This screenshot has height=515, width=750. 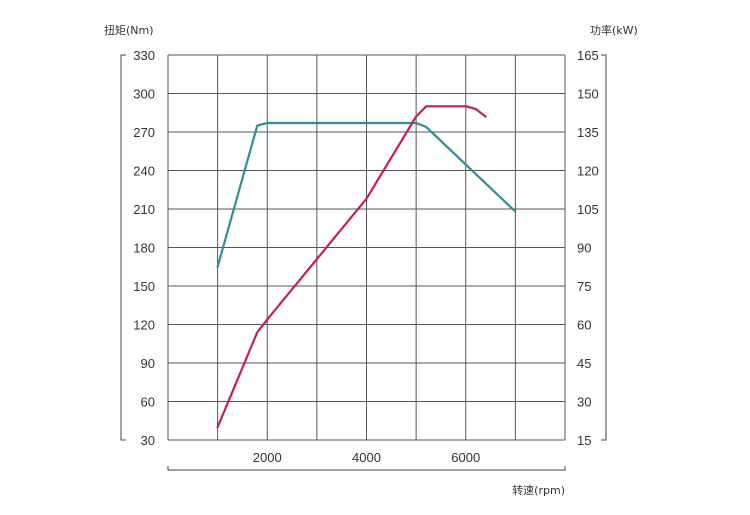 I want to click on x-axis-title: 转速(rpm), so click(x=538, y=490).